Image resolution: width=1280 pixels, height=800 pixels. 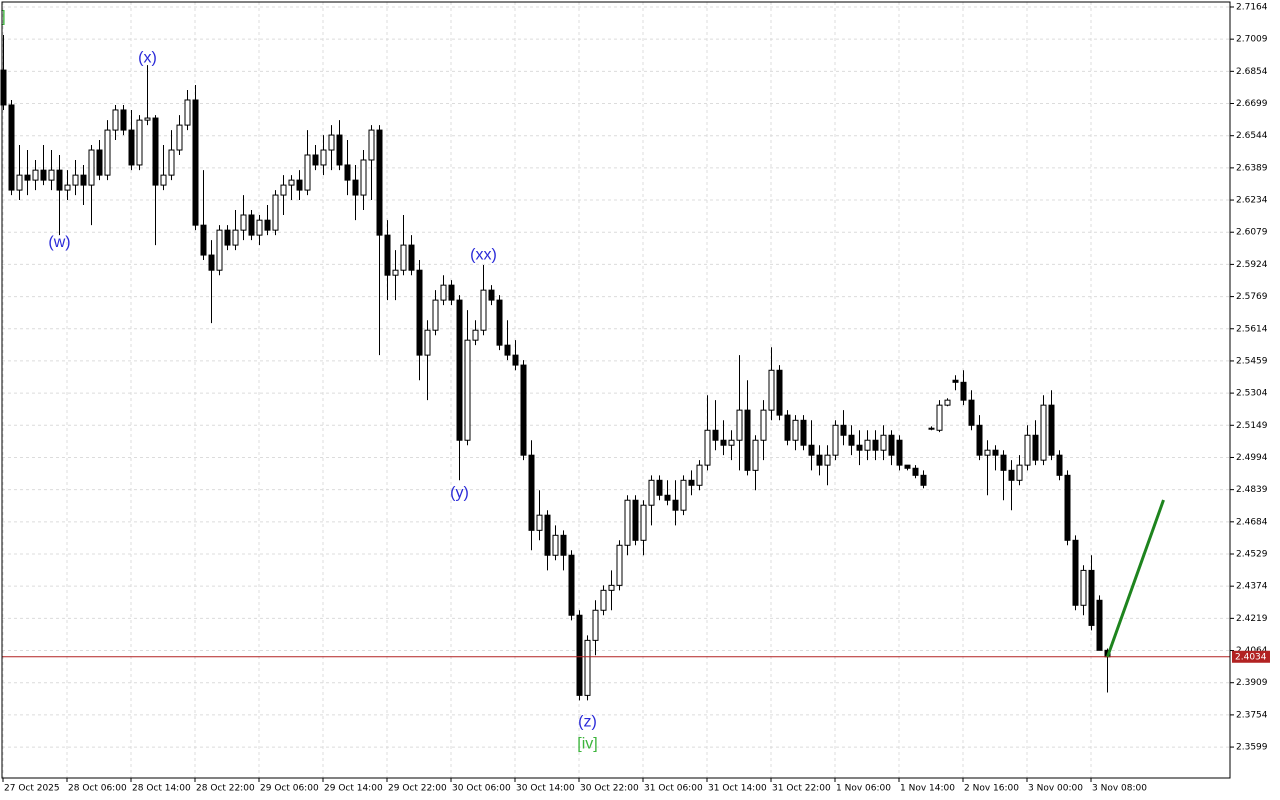 I want to click on y-tick-label: 2.6389, so click(x=1252, y=168).